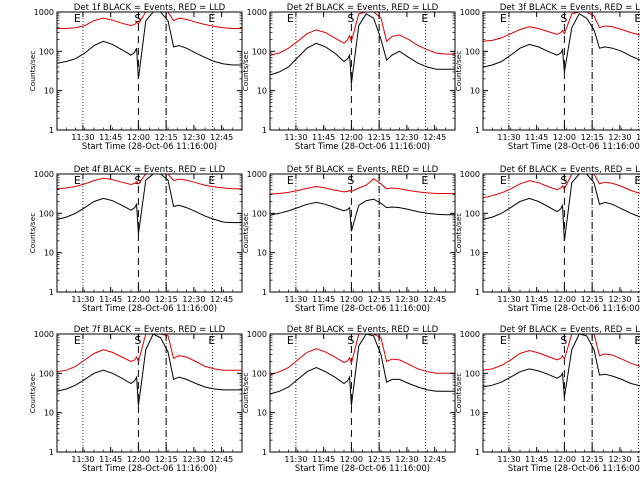  Describe the element at coordinates (150, 330) in the screenshot. I see `panel-title: Det 7f BLACK = Events, RED = LLD` at that location.